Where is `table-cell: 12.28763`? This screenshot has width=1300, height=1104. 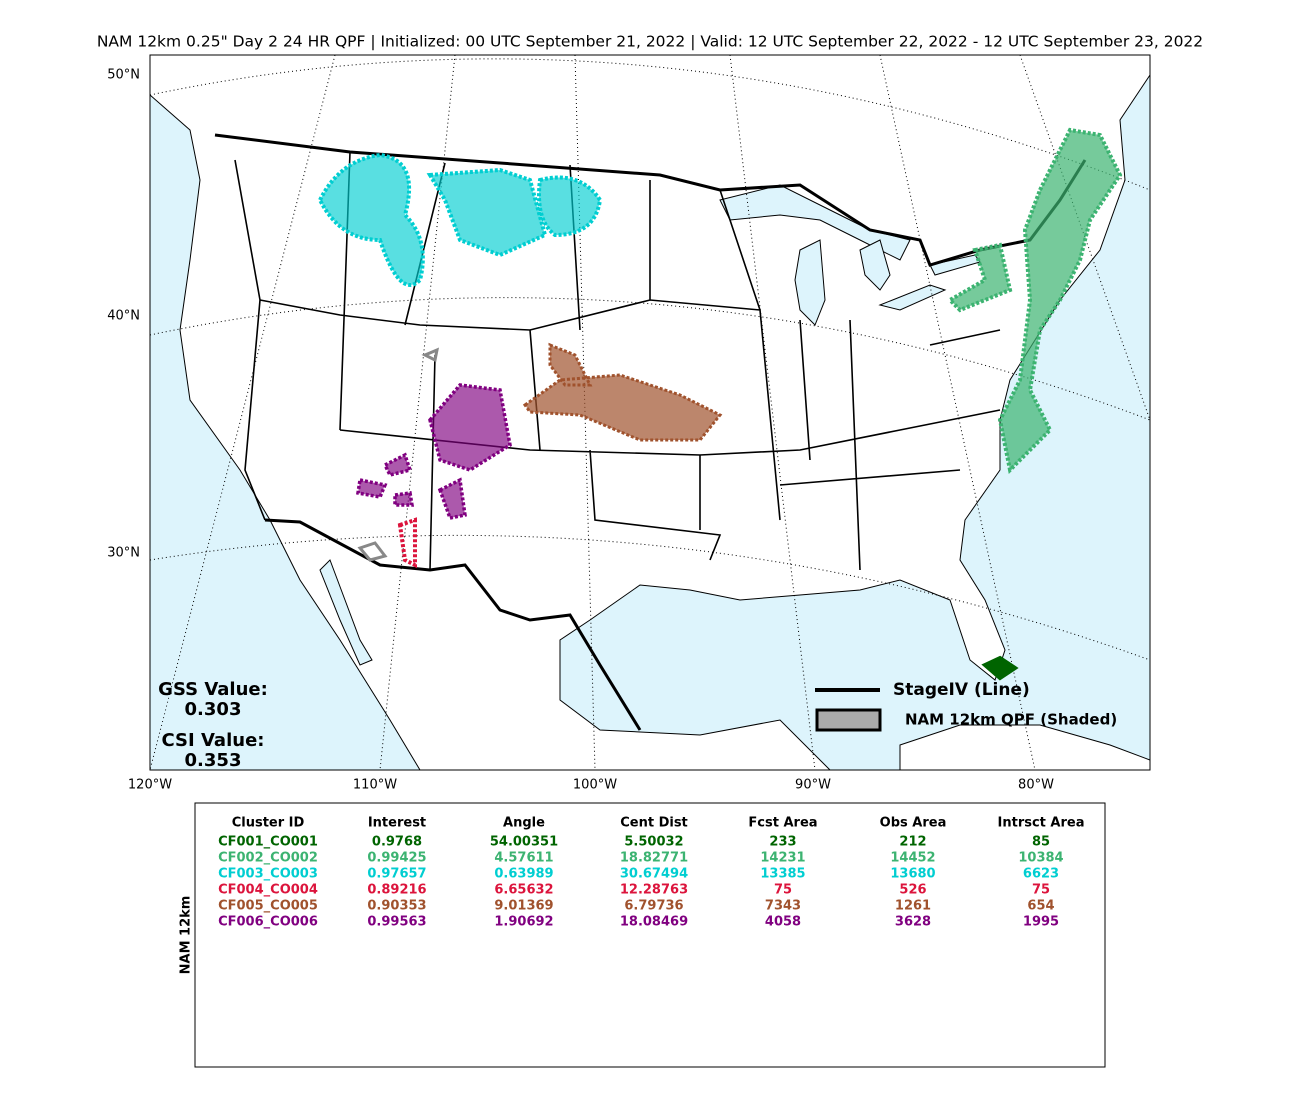 table-cell: 12.28763 is located at coordinates (654, 890).